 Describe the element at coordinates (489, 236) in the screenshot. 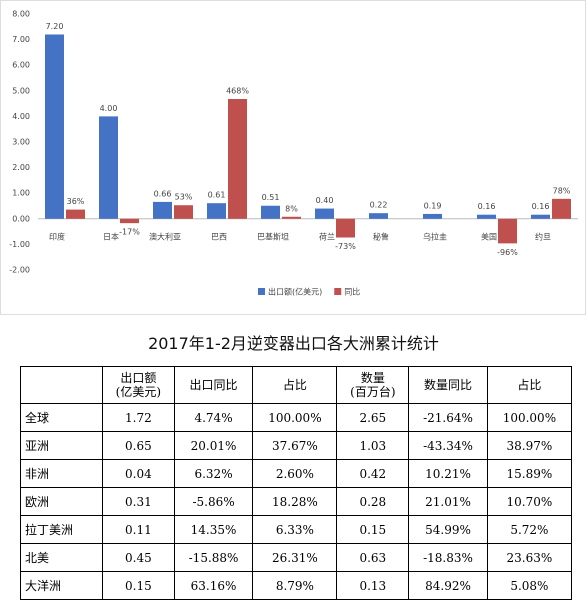

I see `x-tick-label: 美国` at that location.